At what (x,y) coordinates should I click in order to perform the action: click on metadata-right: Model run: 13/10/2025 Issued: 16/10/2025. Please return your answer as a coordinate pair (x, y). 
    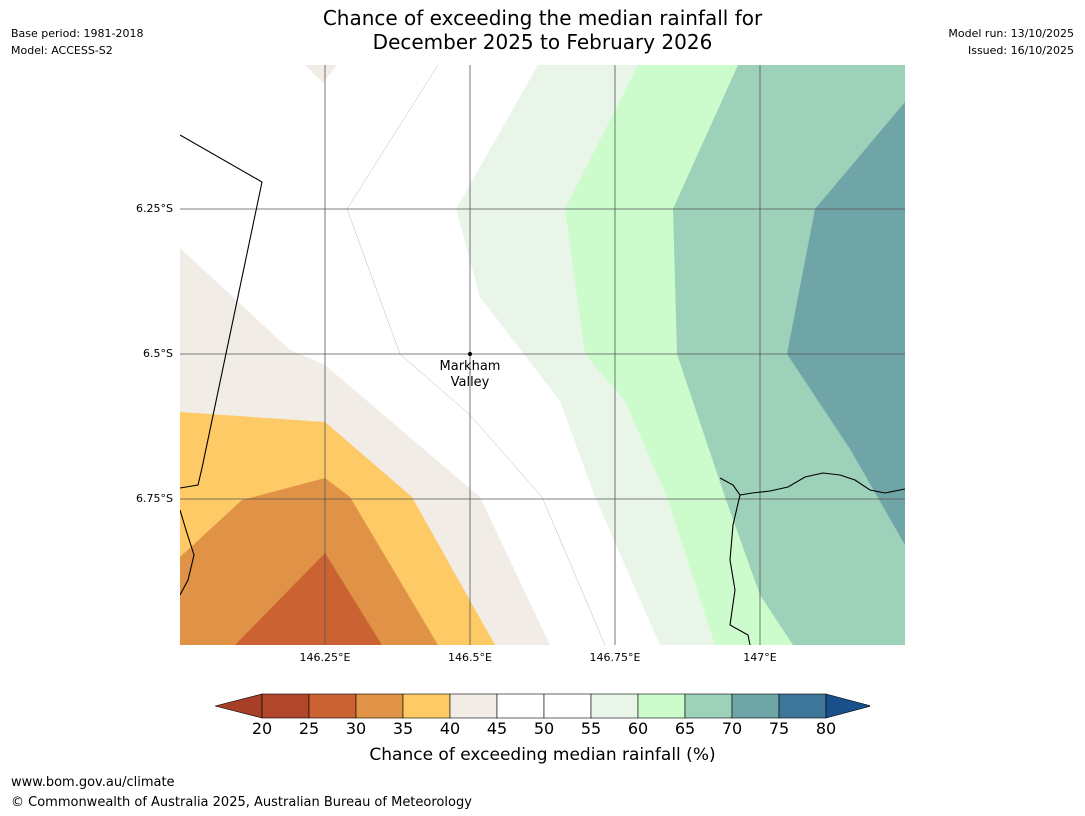
    Looking at the image, I should click on (1011, 42).